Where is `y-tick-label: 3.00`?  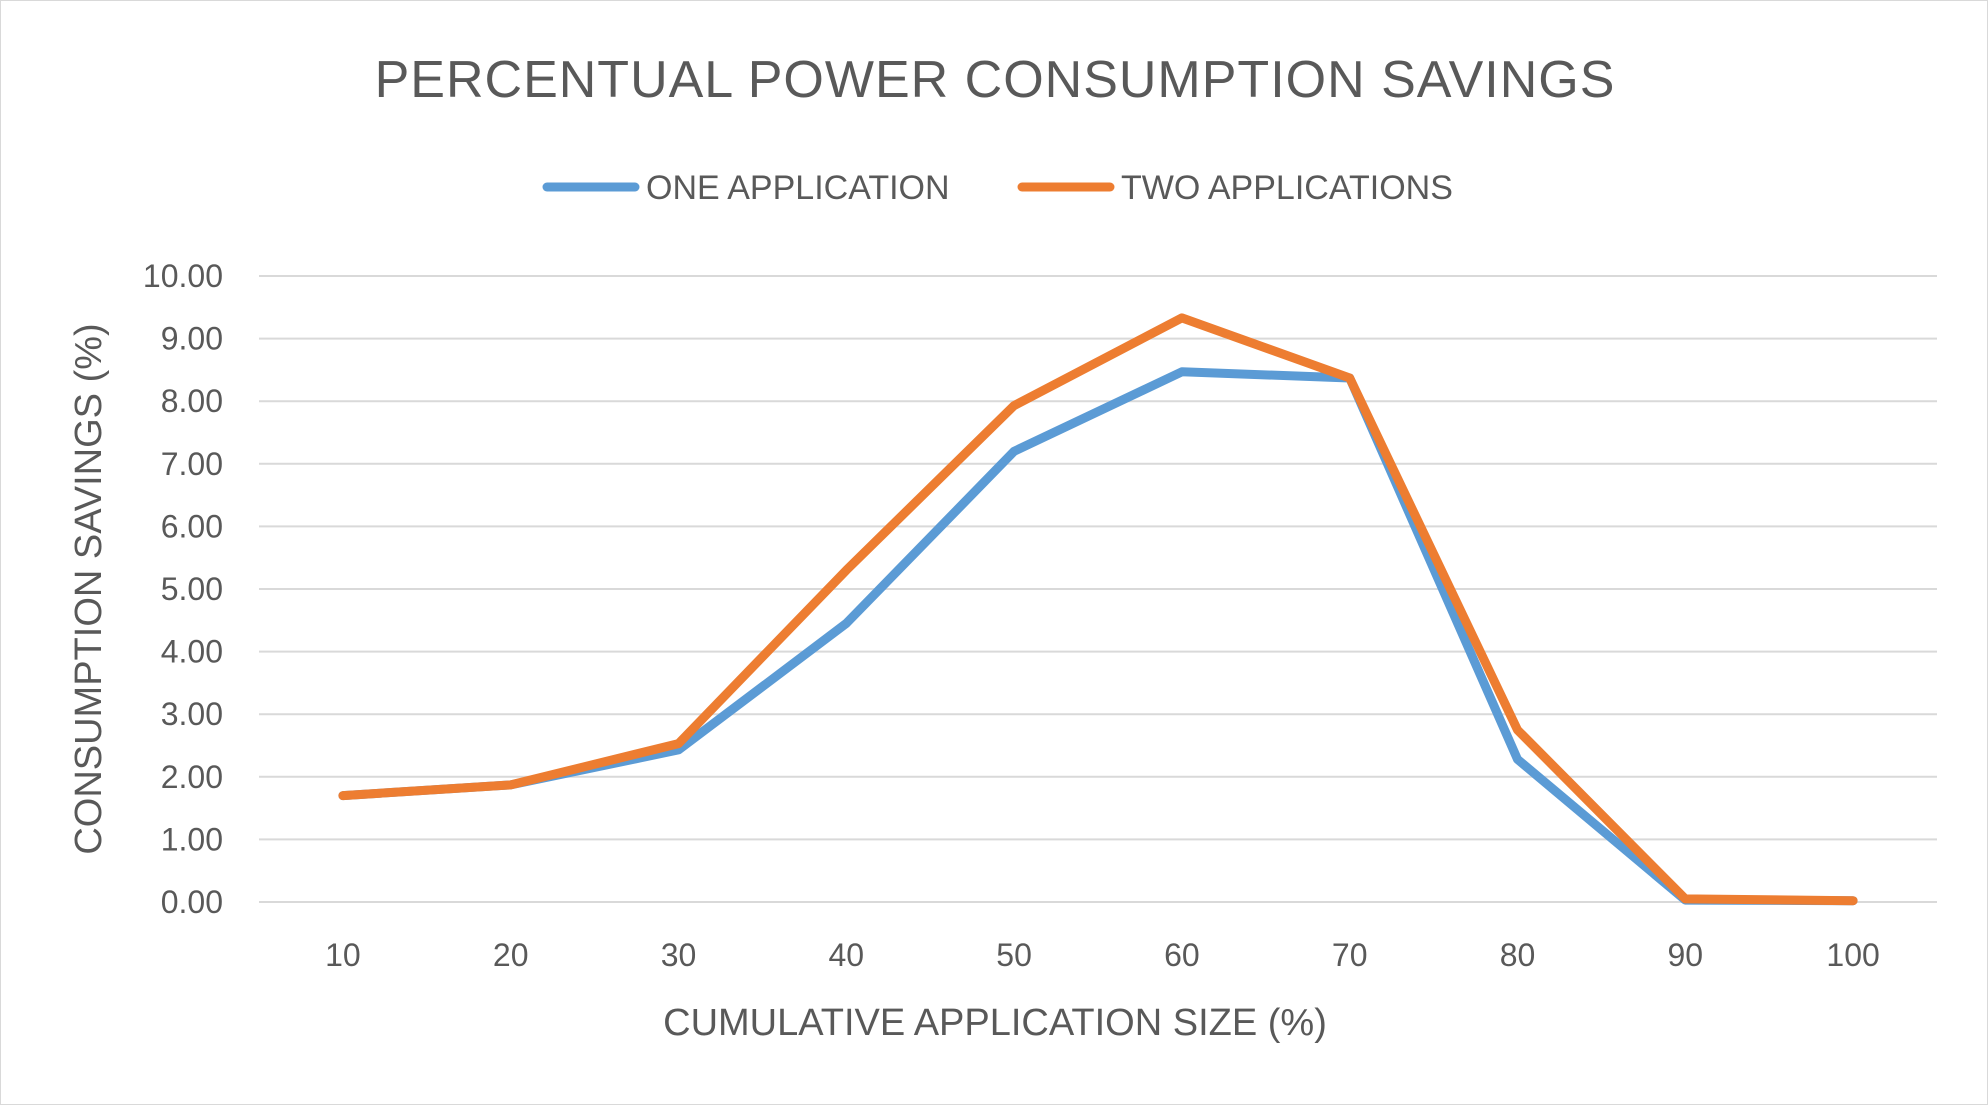
y-tick-label: 3.00 is located at coordinates (192, 714).